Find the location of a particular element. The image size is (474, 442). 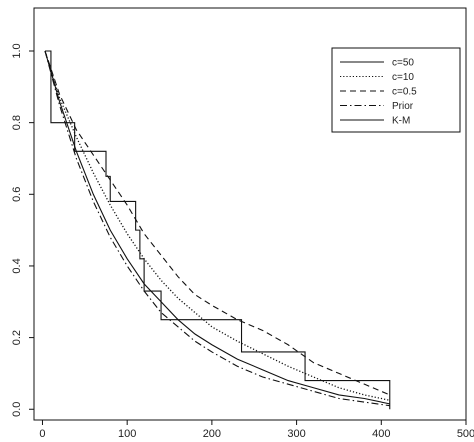

legend-label: c=0.5 is located at coordinates (404, 92).